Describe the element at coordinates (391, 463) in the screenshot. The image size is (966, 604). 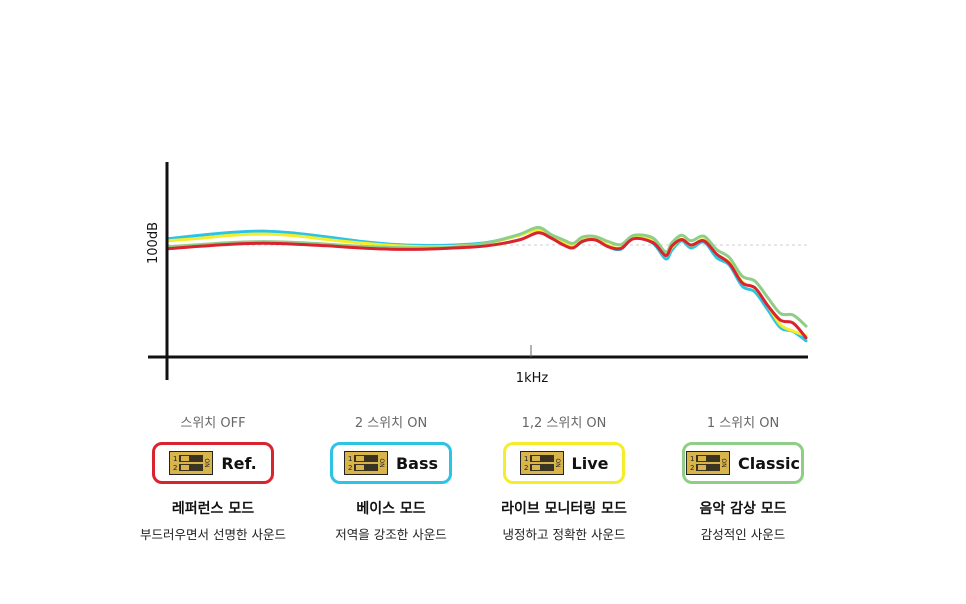
I see `mode-button-bass: 1 2 ON Bass` at that location.